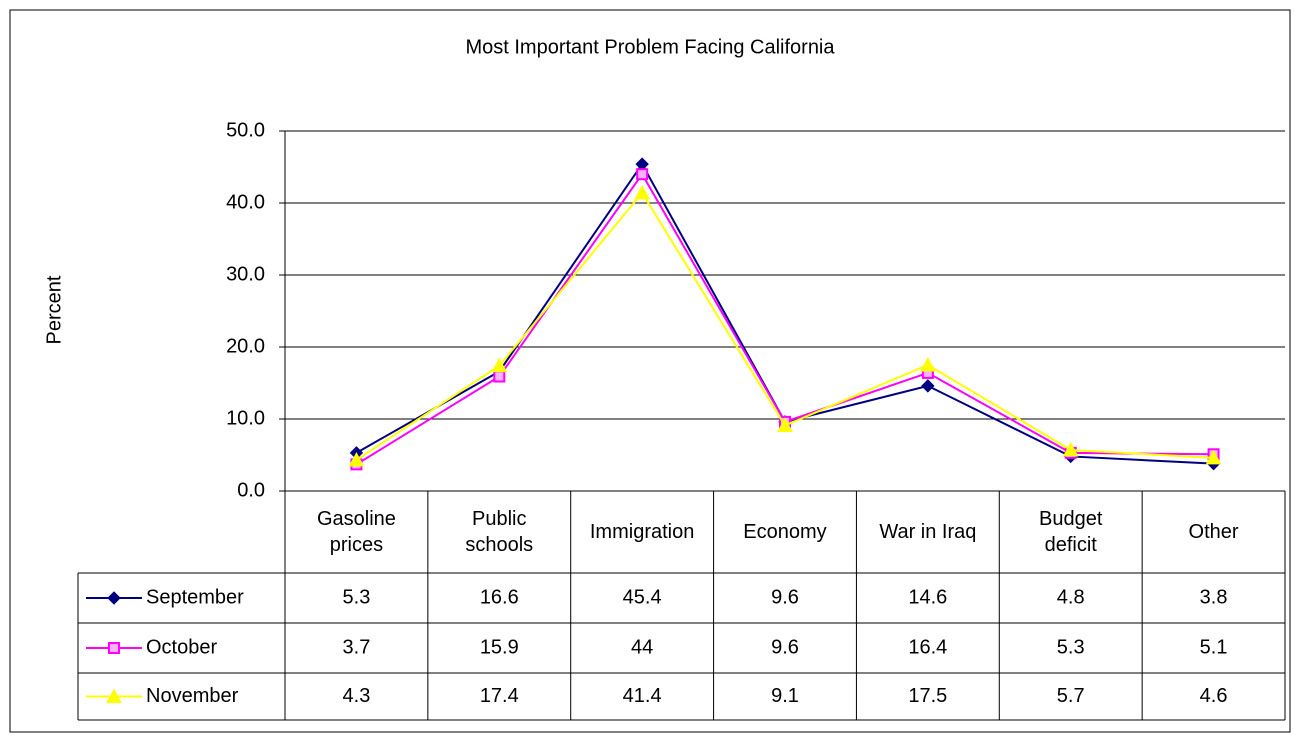 The height and width of the screenshot is (742, 1299). Describe the element at coordinates (54, 309) in the screenshot. I see `y-axis-label: Percent` at that location.